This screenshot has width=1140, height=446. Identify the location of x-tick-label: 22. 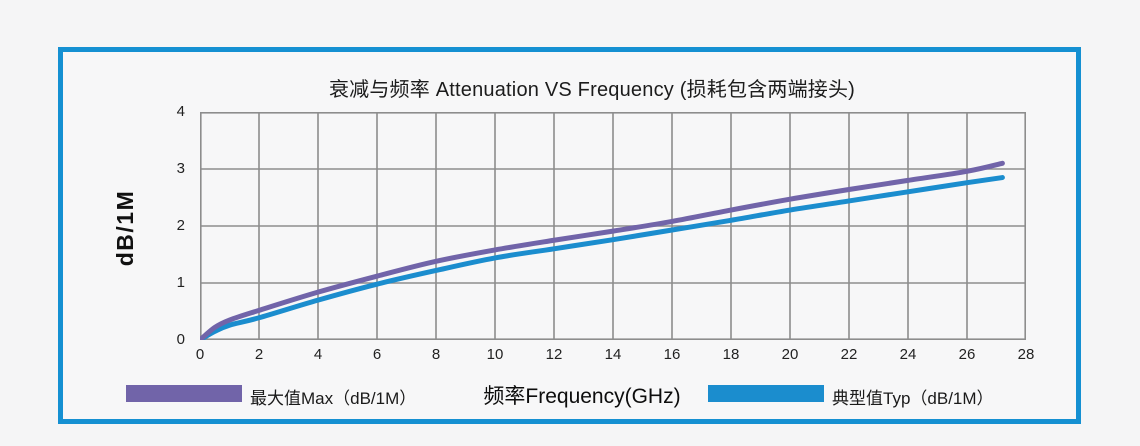
(849, 354).